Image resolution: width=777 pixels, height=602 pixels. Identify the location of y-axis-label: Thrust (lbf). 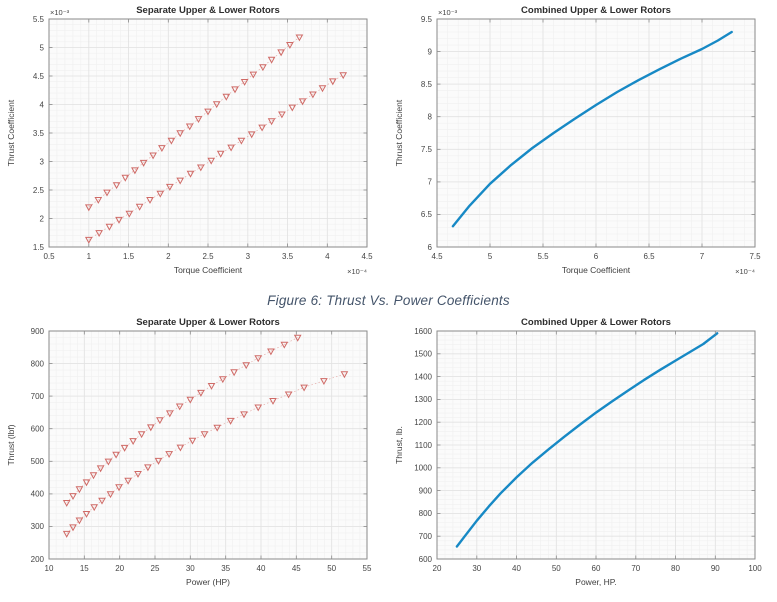
(11, 444).